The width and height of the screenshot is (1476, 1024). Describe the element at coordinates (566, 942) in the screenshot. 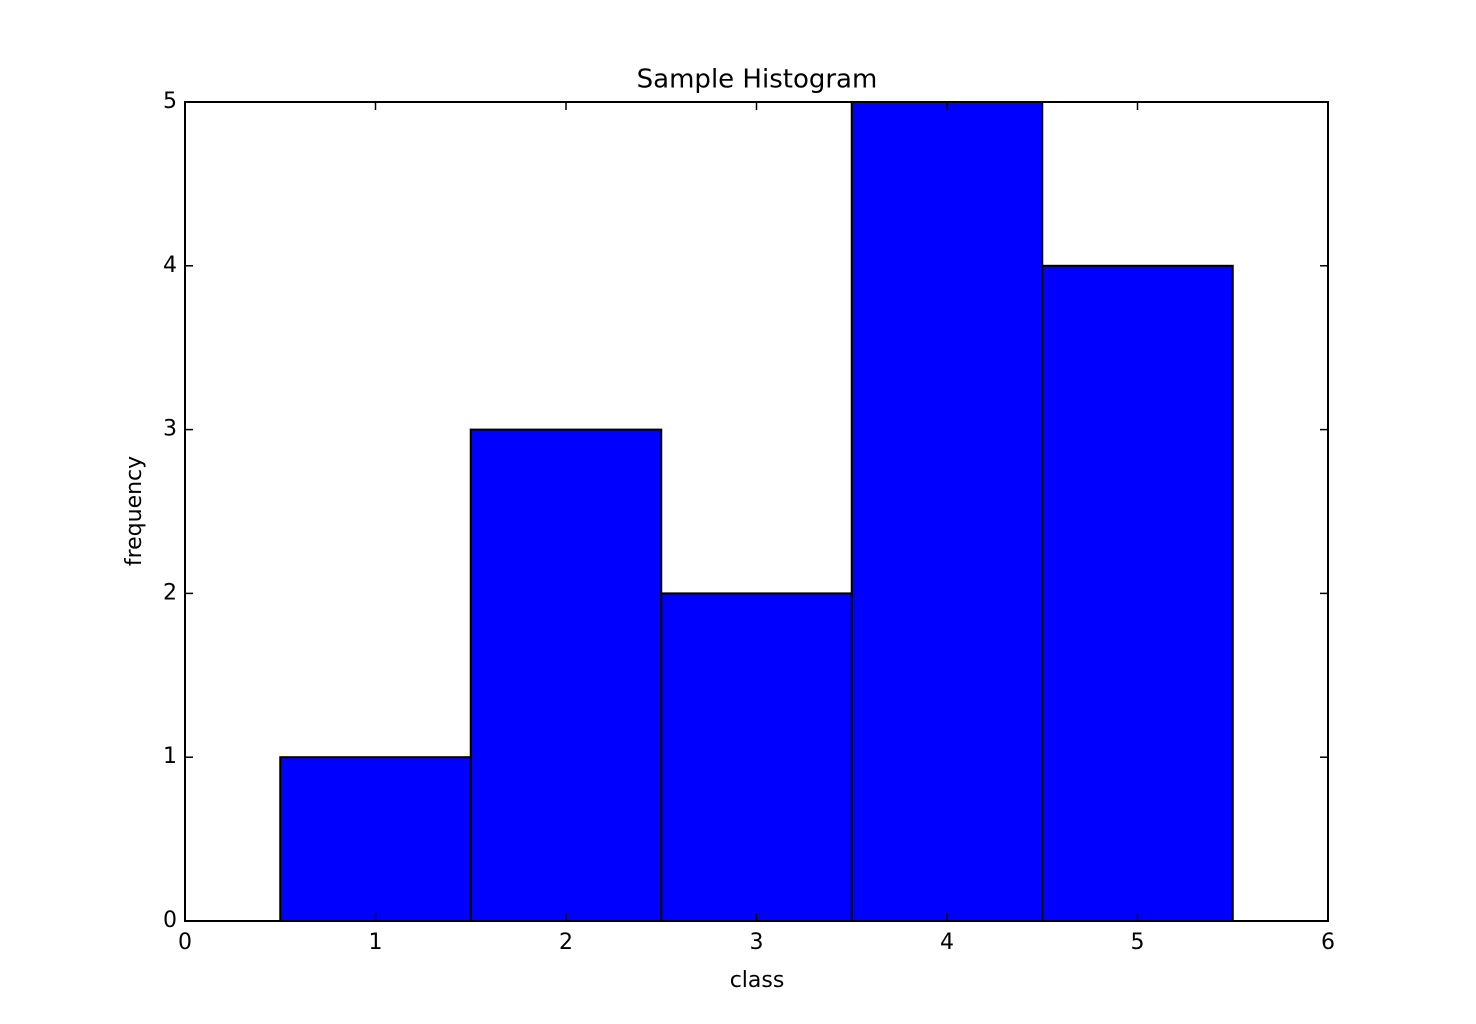

I see `x-tick-label: 2` at that location.